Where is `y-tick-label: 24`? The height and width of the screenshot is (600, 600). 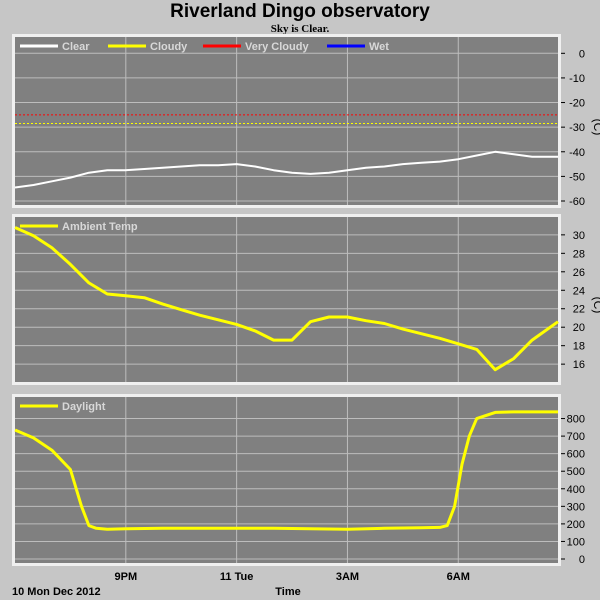
y-tick-label: 24 is located at coordinates (579, 291).